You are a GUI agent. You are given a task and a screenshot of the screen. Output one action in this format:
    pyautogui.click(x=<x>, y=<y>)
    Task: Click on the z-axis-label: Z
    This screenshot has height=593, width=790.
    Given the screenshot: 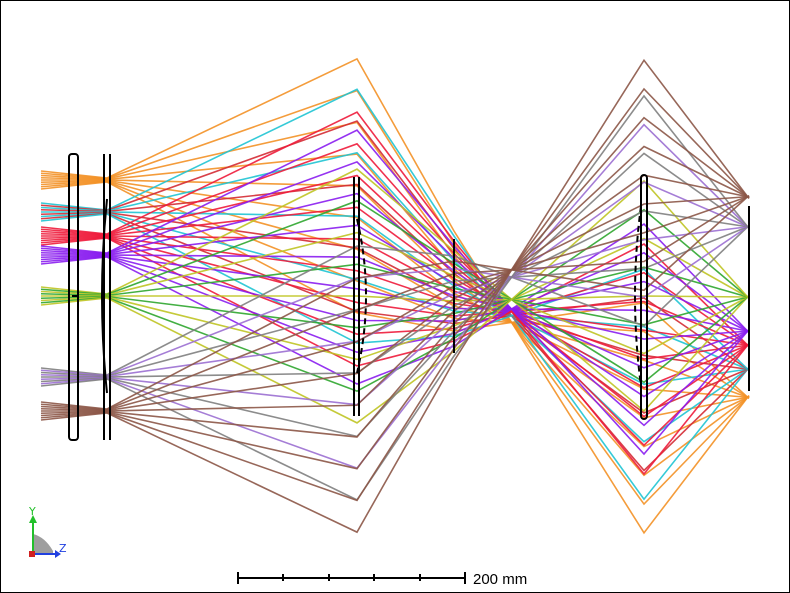 What is the action you would take?
    pyautogui.click(x=63, y=548)
    